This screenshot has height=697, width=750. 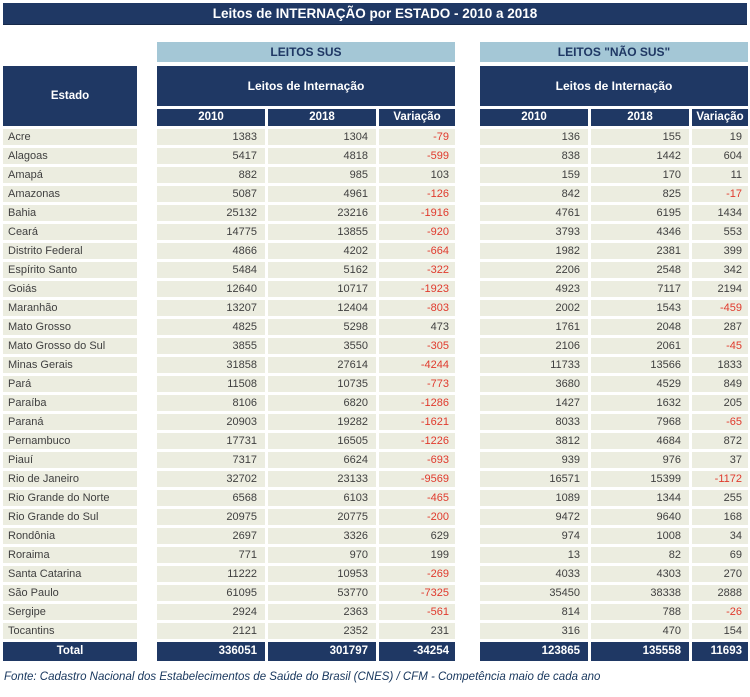 What do you see at coordinates (375, 327) in the screenshot?
I see `table-row: Mato Grosso 4825 5298 473 1761 2048 287` at bounding box center [375, 327].